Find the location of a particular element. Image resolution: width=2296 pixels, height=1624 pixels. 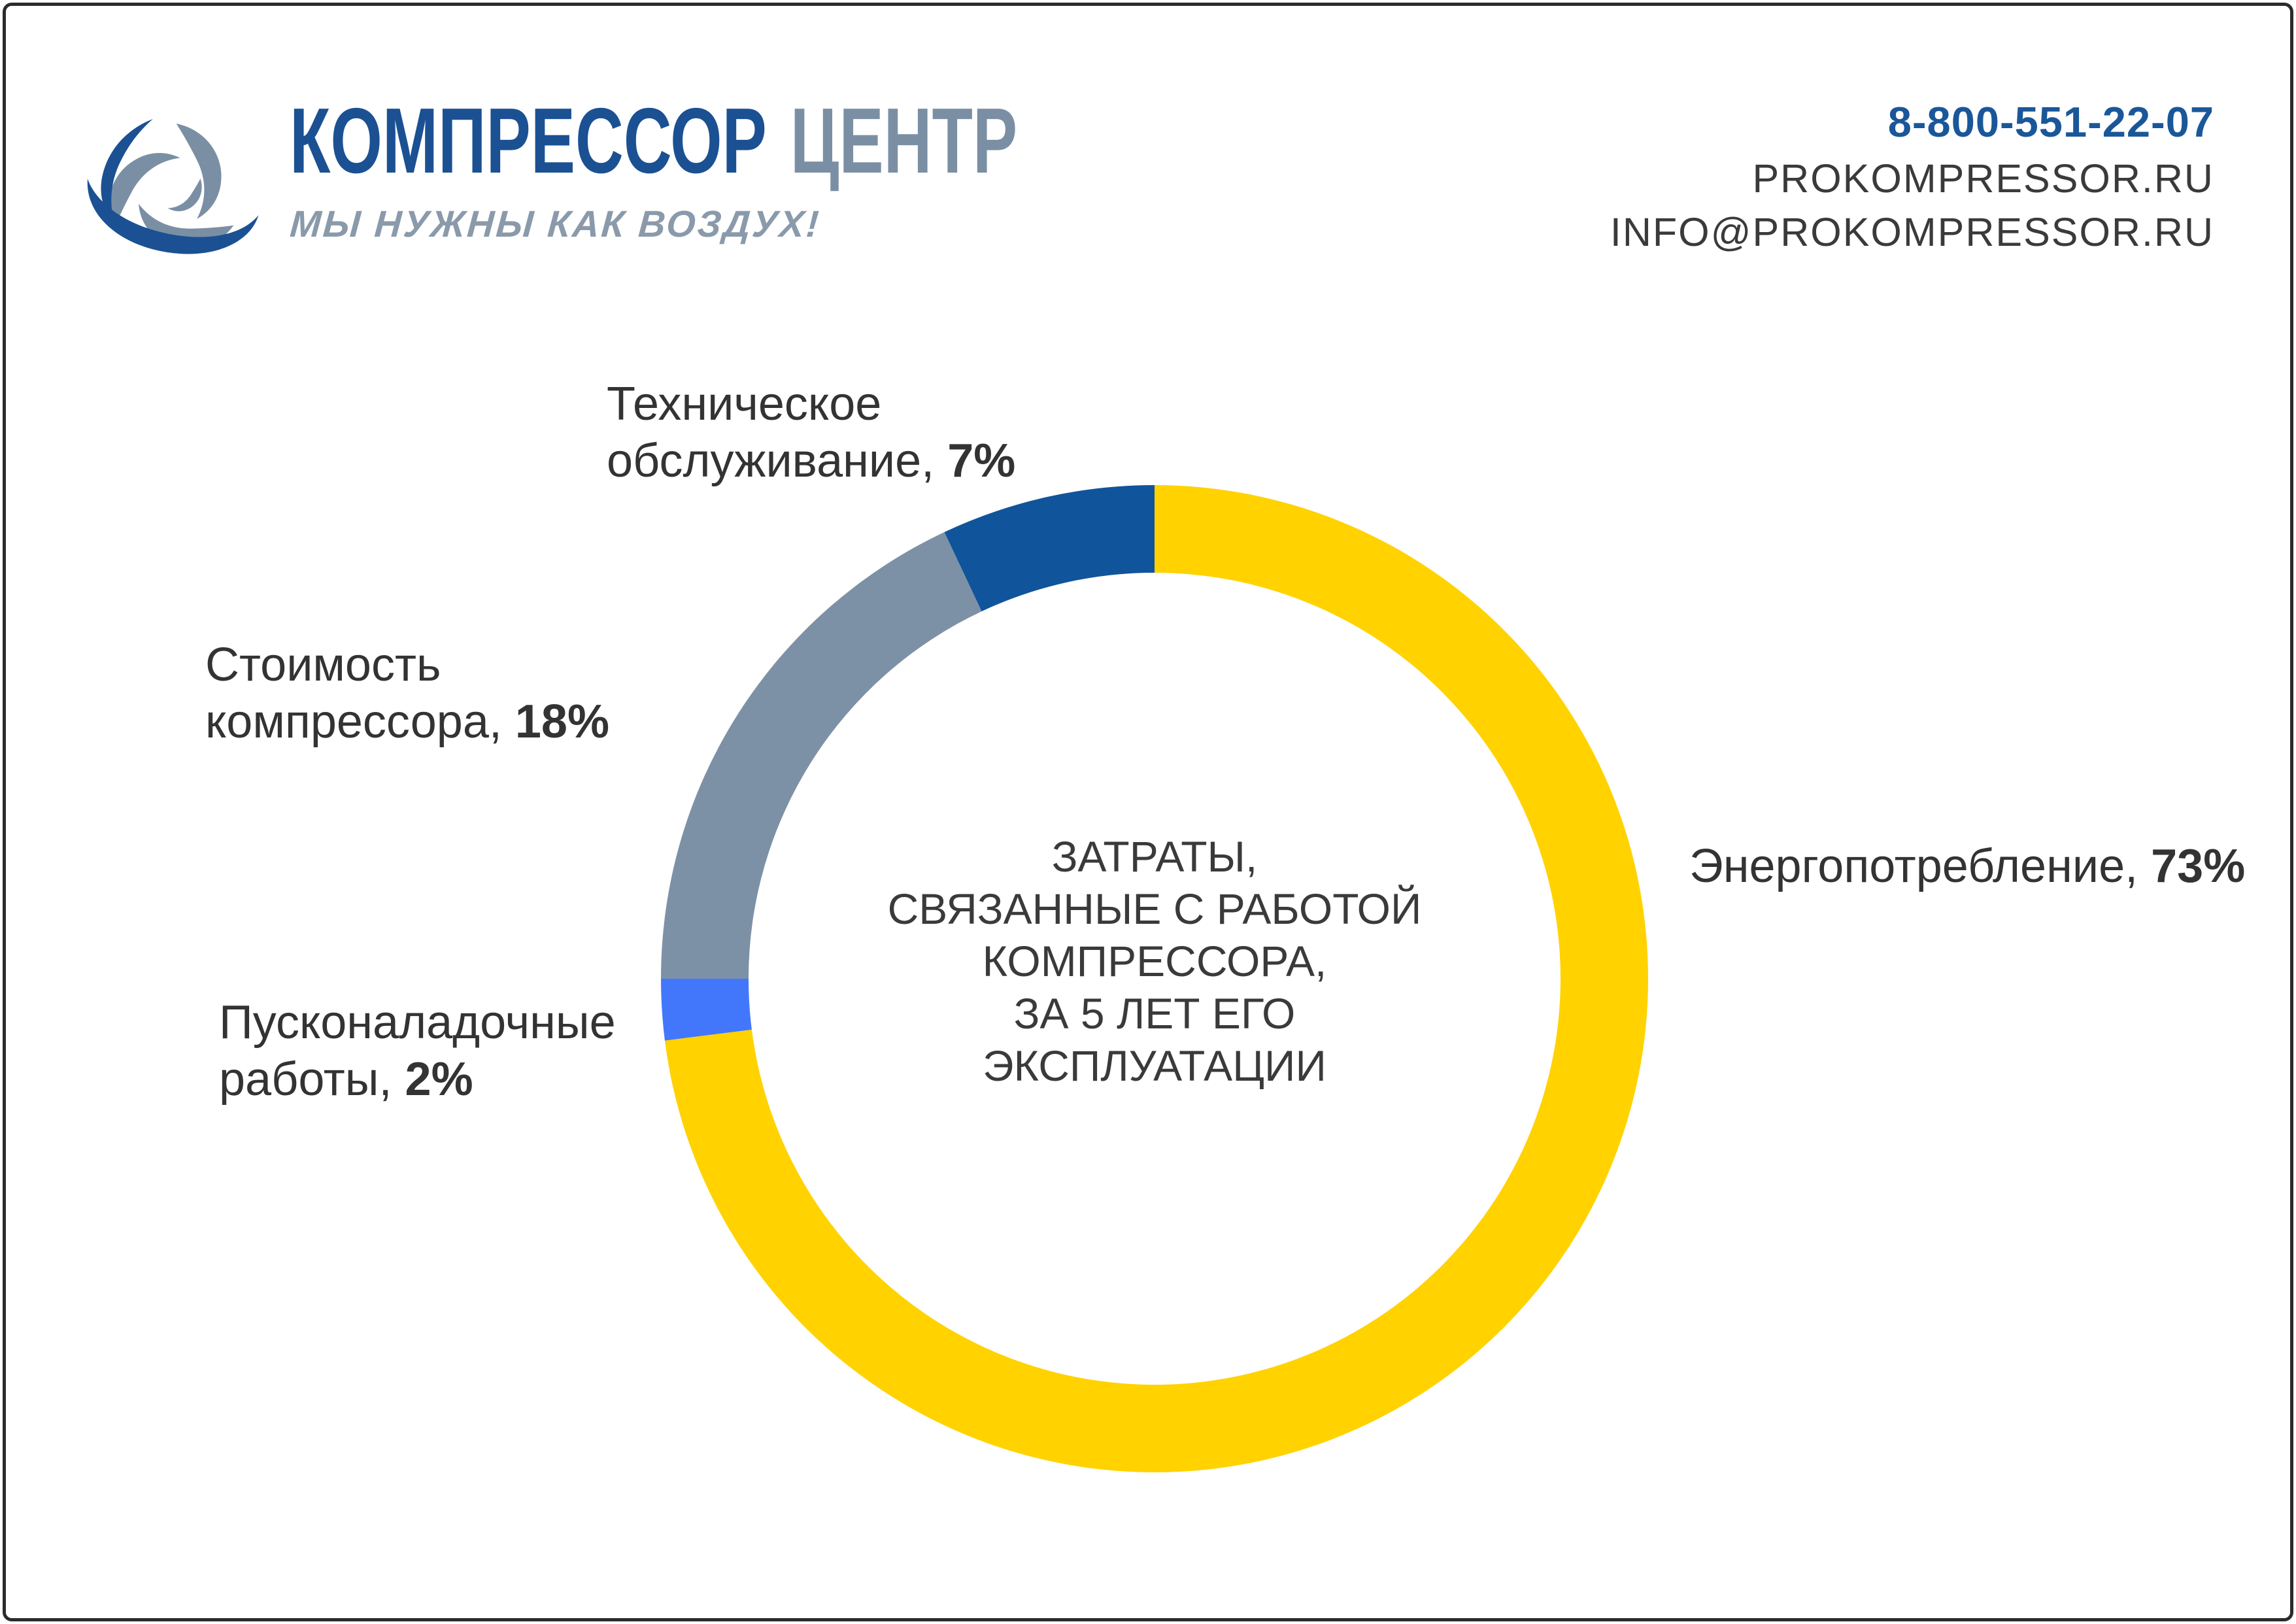

contact-phone: 8-800-551-22-07 is located at coordinates (2050, 122).